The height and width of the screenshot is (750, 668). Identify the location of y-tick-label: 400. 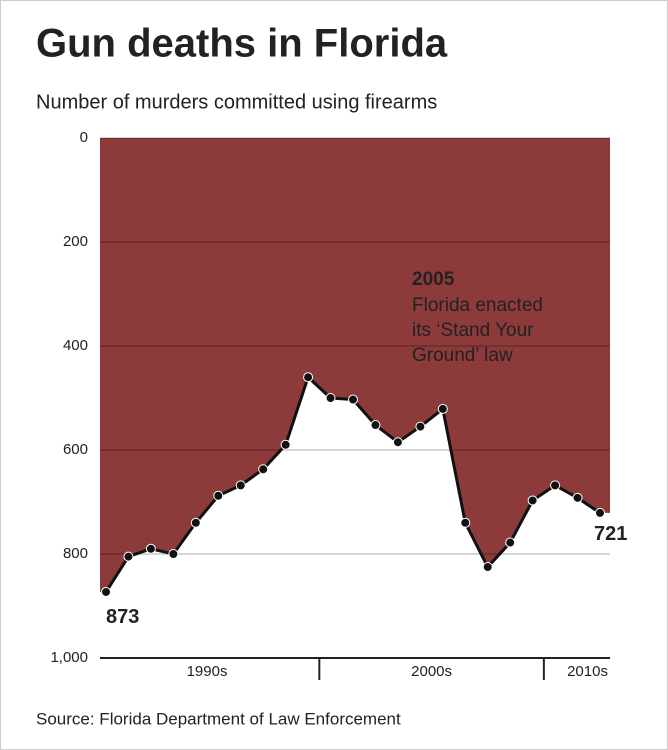
(75, 345).